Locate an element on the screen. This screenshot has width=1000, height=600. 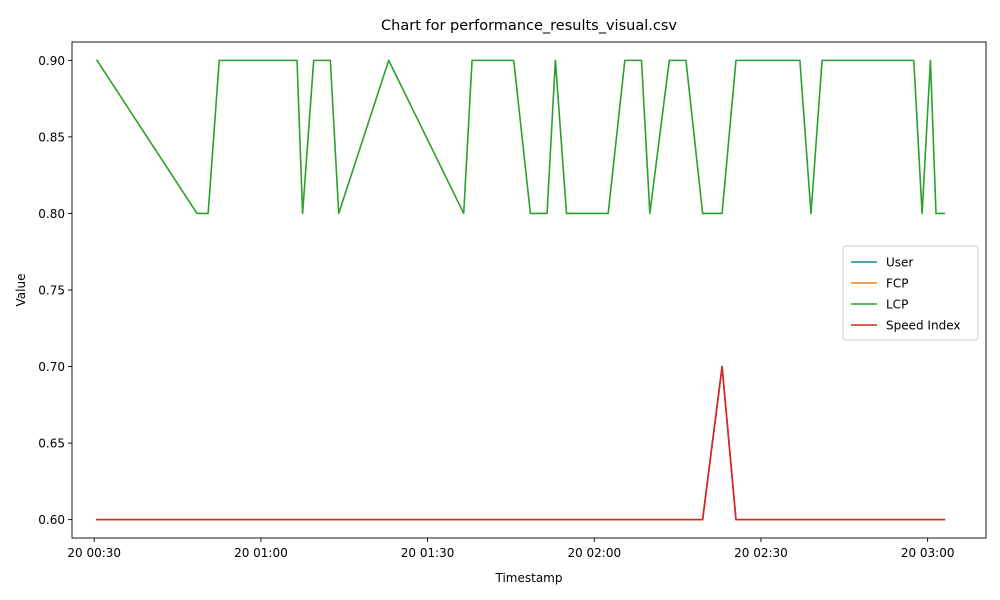
y-tick-label: 0.80 is located at coordinates (51, 214).